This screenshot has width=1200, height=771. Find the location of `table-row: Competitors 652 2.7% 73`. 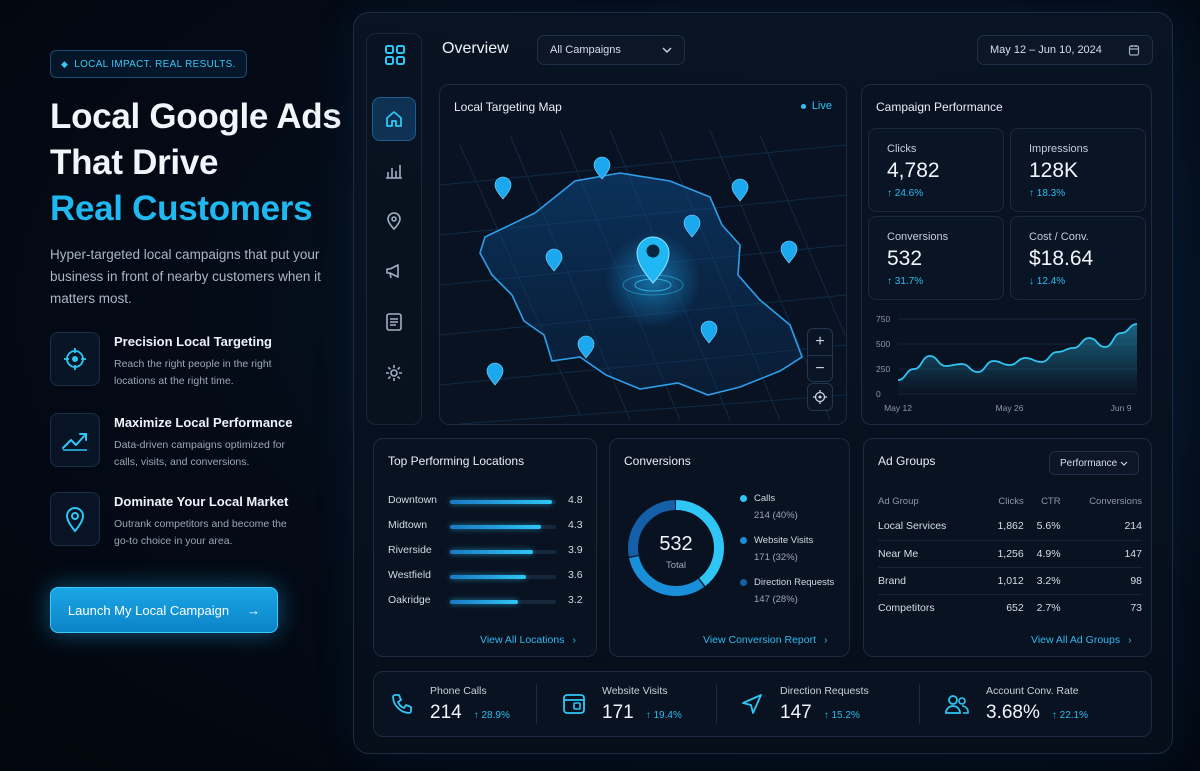

table-row: Competitors 652 2.7% 73 is located at coordinates (1010, 607).